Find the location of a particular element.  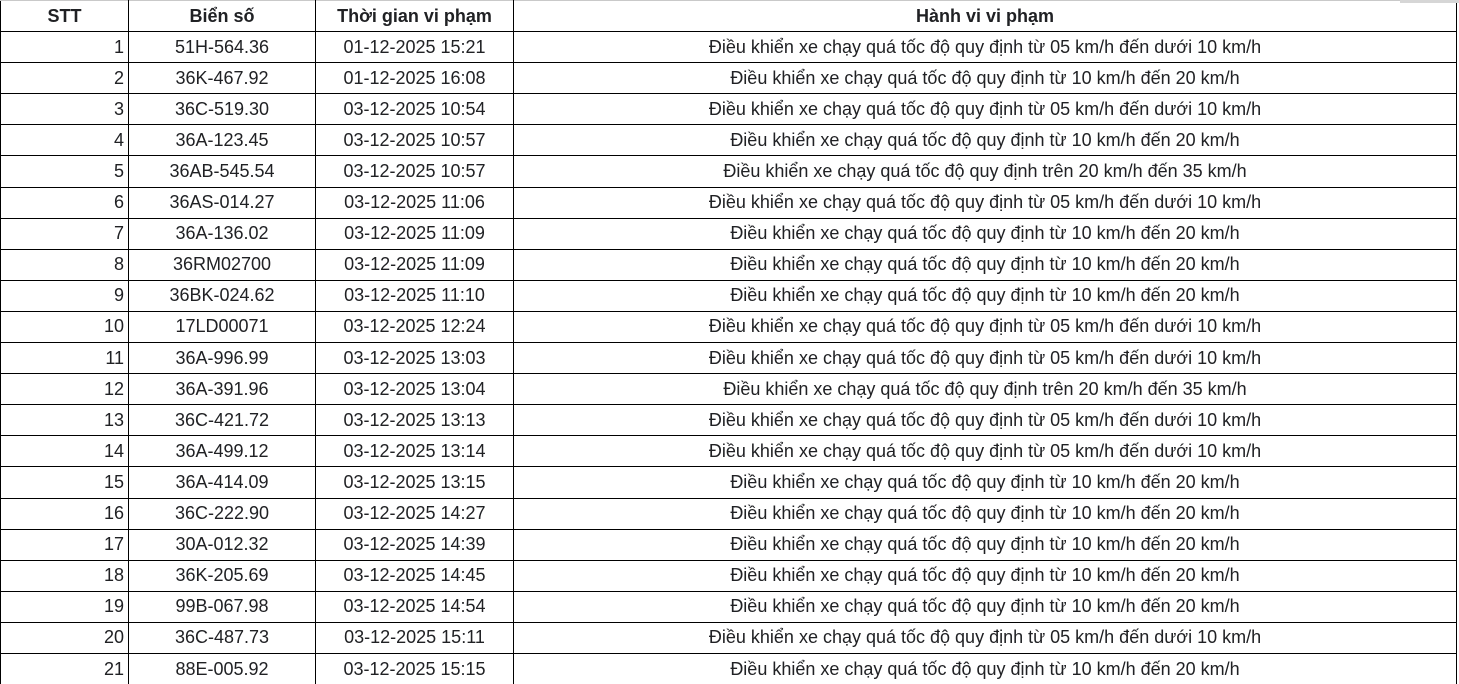

cell-plate: 51H-564.36 is located at coordinates (222, 47).